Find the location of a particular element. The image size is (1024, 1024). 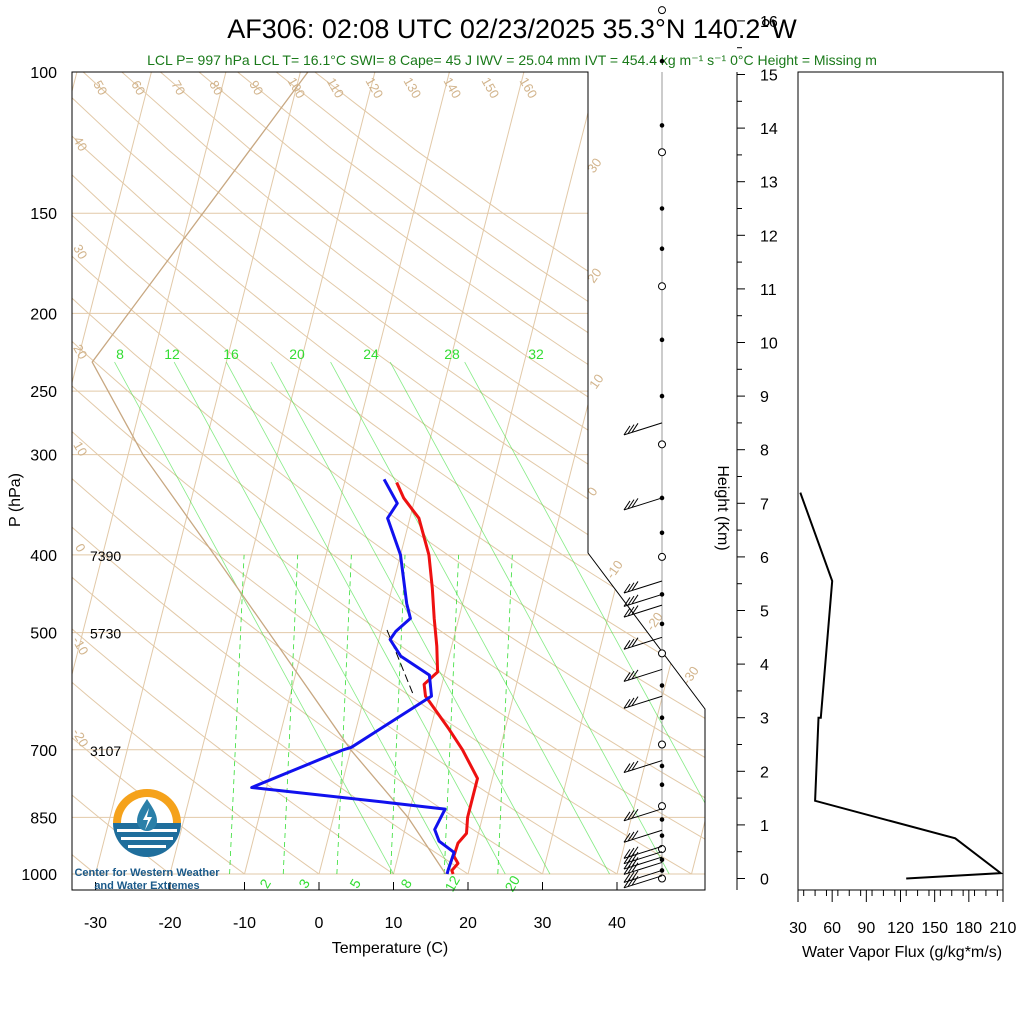

pressure-tick-label: 150 is located at coordinates (43, 214).